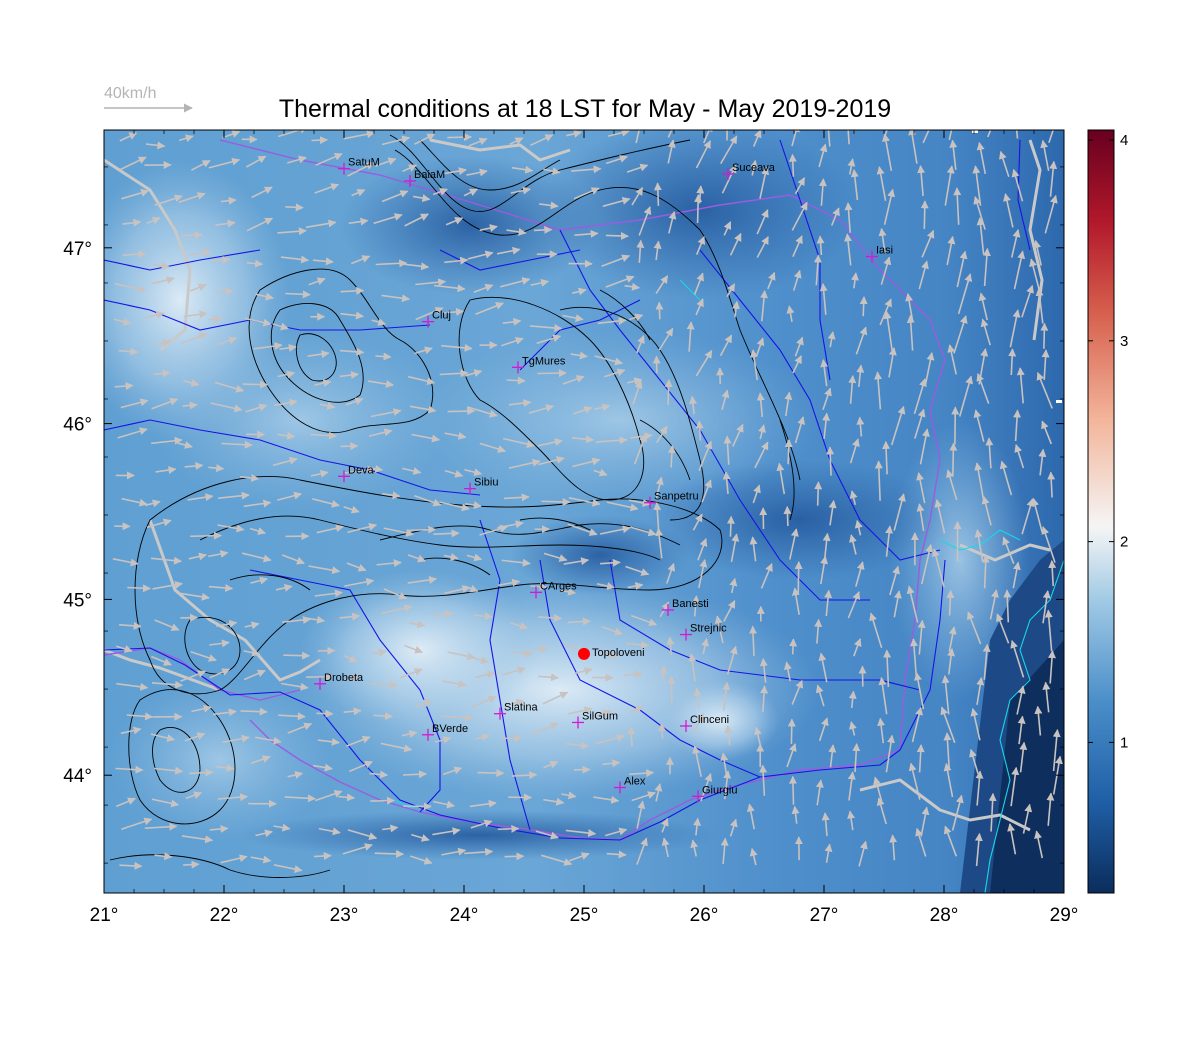  Describe the element at coordinates (77, 249) in the screenshot. I see `y-tick-label: 47°` at that location.